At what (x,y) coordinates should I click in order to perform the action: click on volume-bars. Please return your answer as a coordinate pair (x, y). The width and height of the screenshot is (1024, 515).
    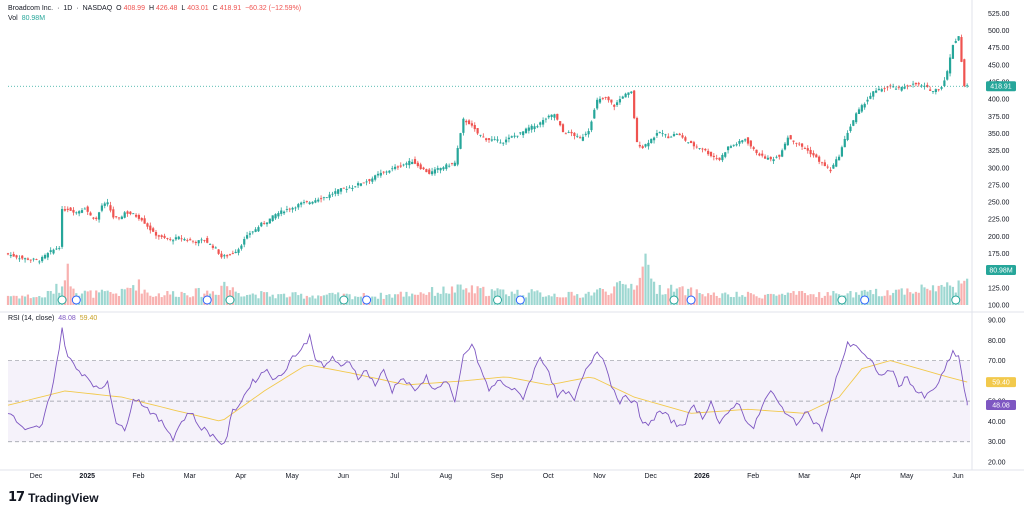
    Looking at the image, I should click on (487, 279).